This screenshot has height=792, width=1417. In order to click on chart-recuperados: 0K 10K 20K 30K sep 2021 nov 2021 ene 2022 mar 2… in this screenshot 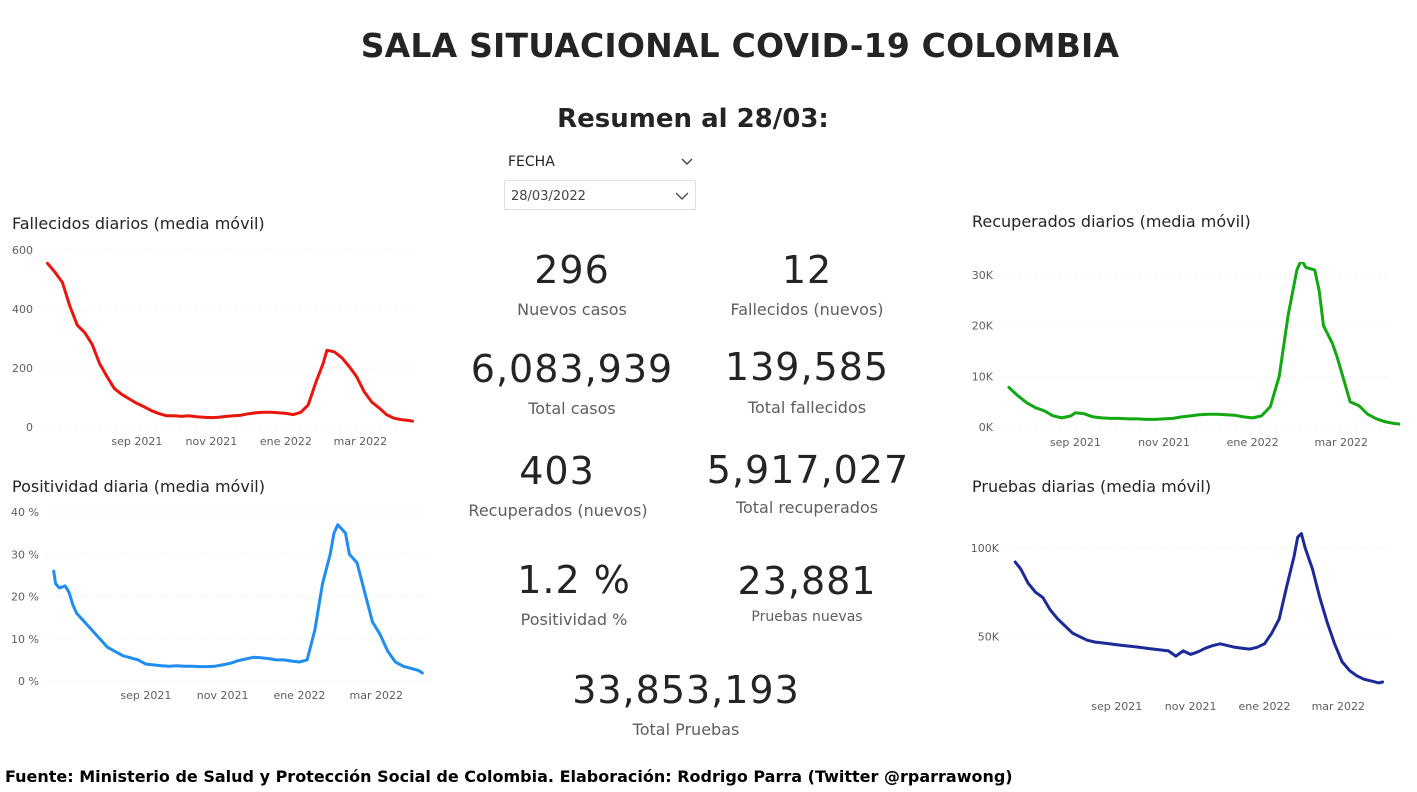, I will do `click(1180, 359)`.